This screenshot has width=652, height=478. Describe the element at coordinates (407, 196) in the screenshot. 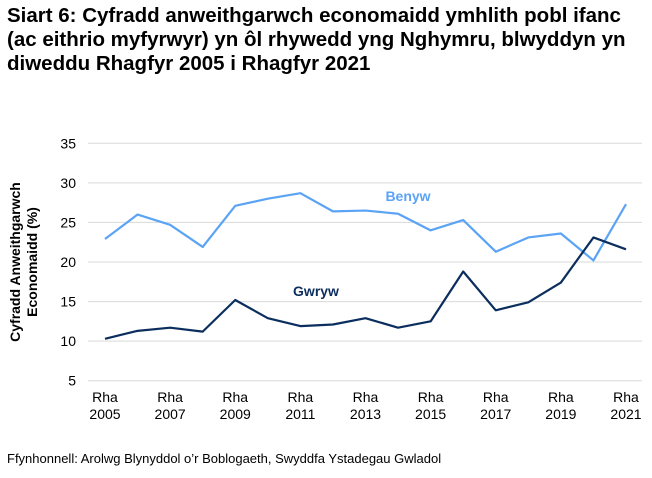

I see `series-label-benyw: Benyw` at that location.